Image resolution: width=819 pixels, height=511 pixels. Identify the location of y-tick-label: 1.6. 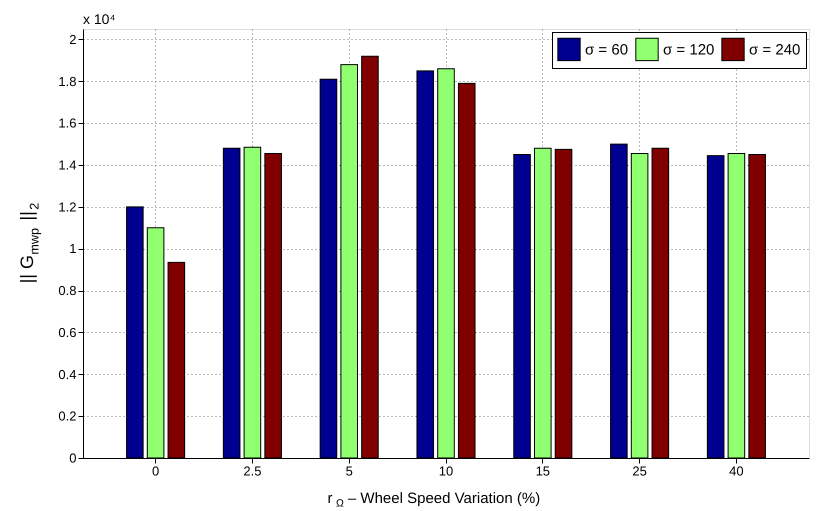
(67, 123).